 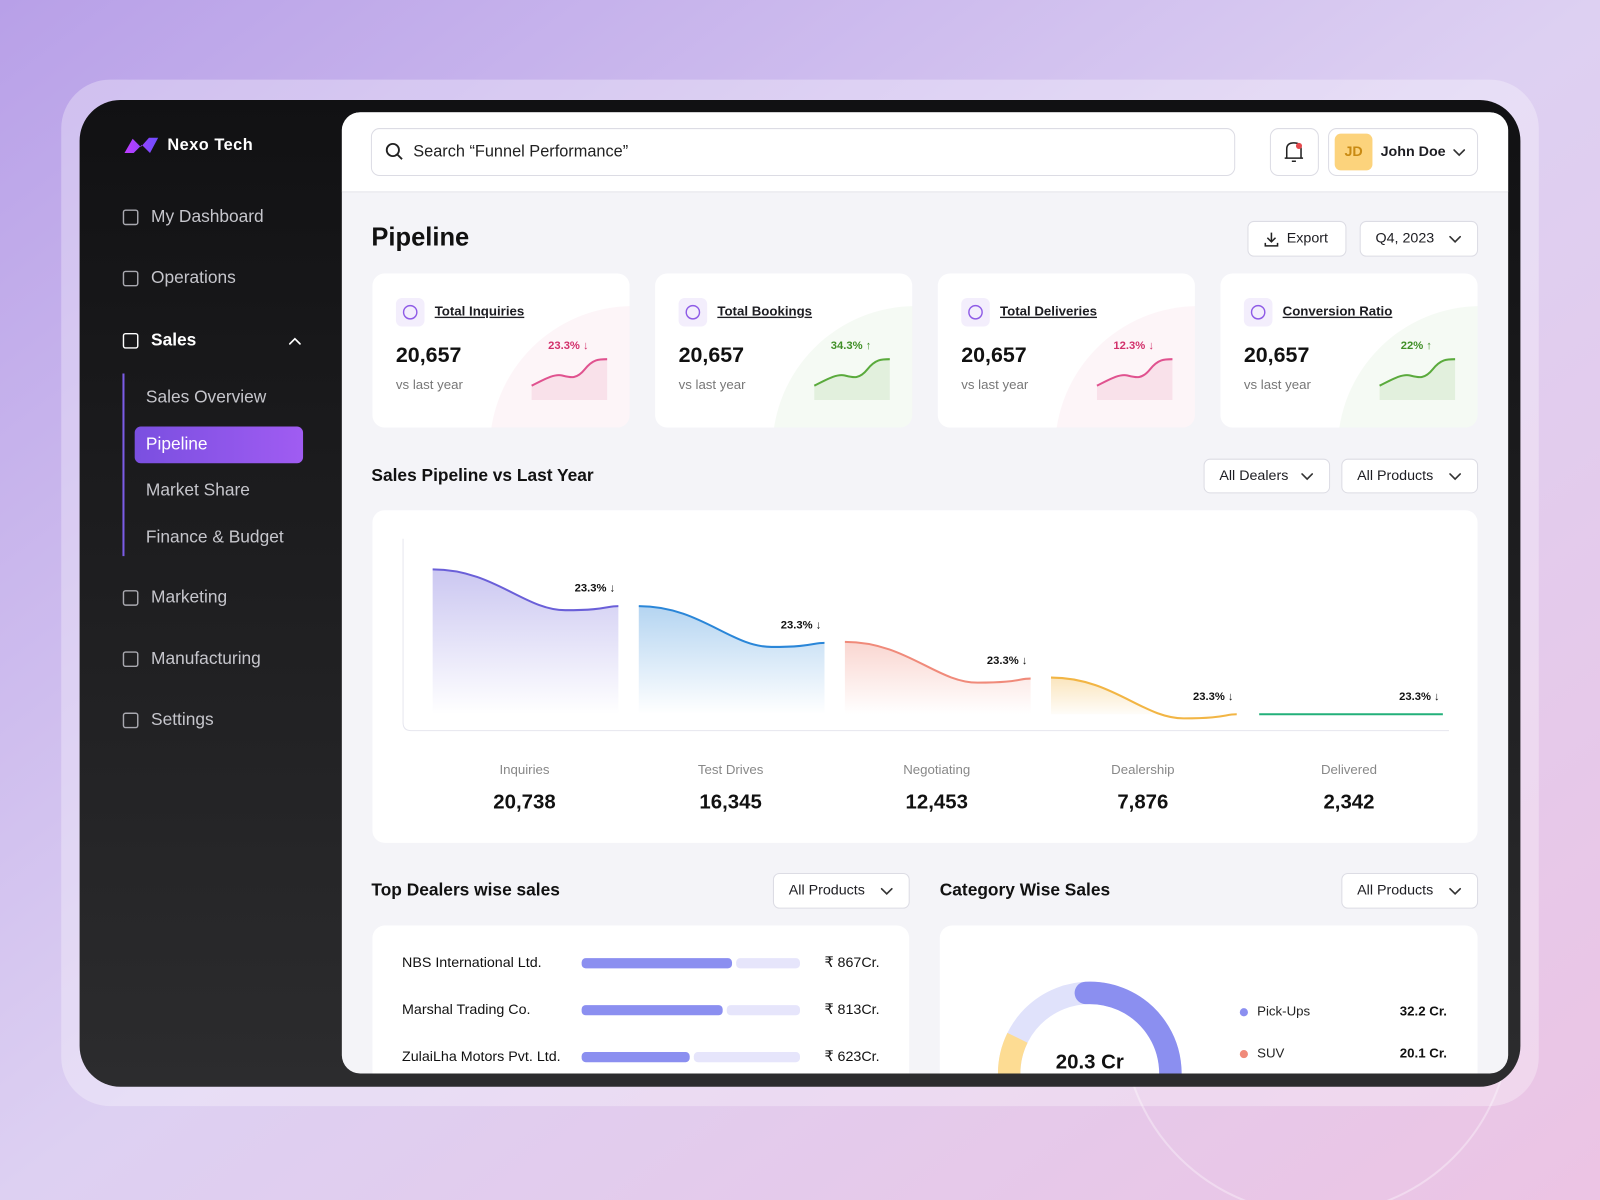 What do you see at coordinates (480, 311) in the screenshot?
I see `kpi-title: Total Inquiries` at bounding box center [480, 311].